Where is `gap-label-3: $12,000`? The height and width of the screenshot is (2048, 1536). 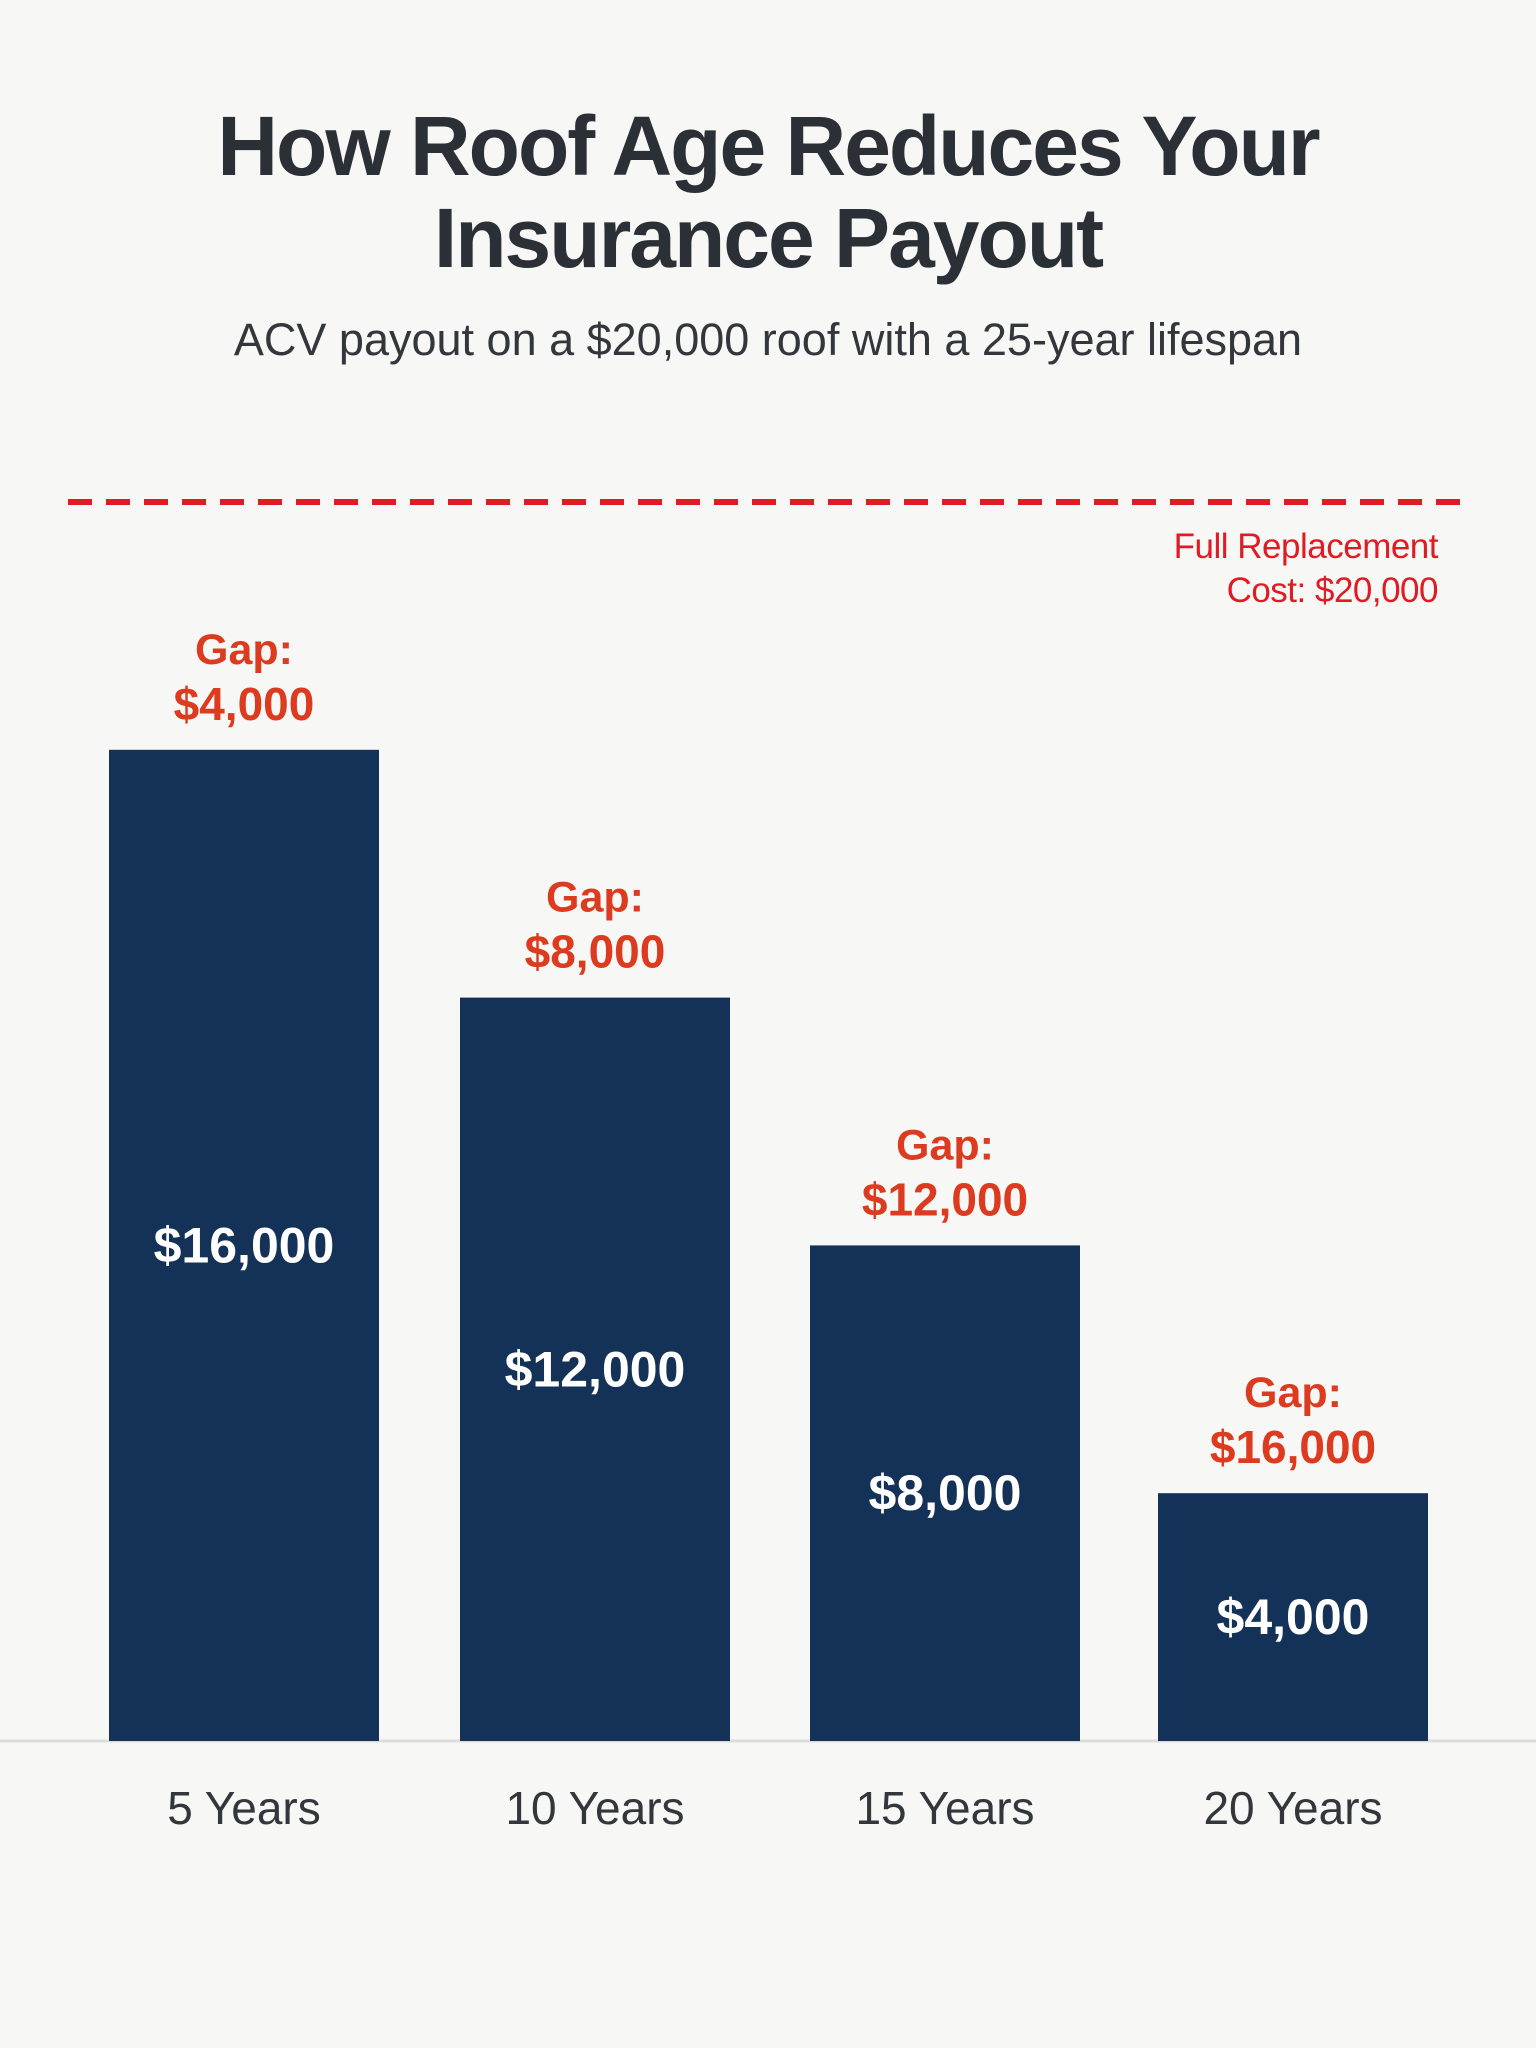
gap-label-3: $12,000 is located at coordinates (945, 1199).